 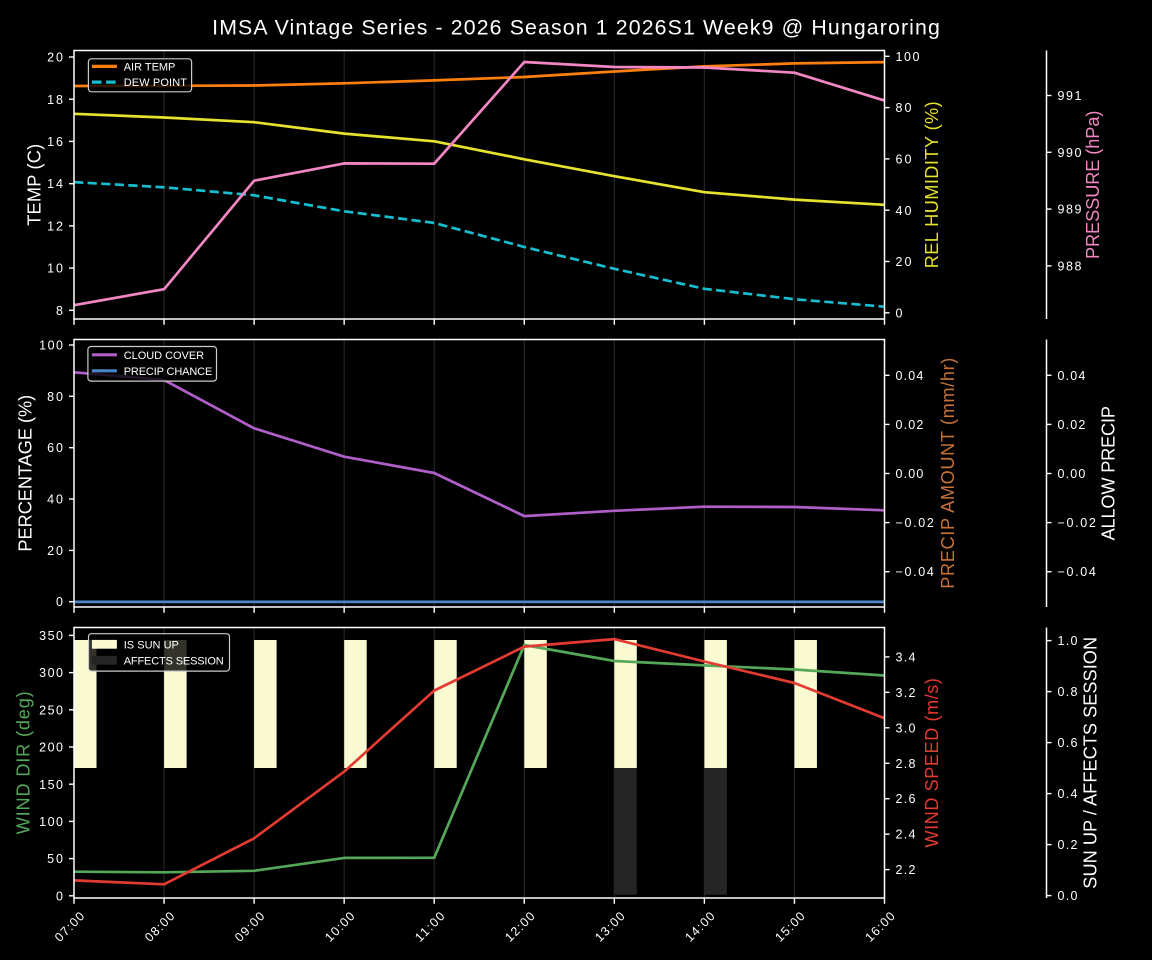 I want to click on svg-text: 991, so click(x=1070, y=96).